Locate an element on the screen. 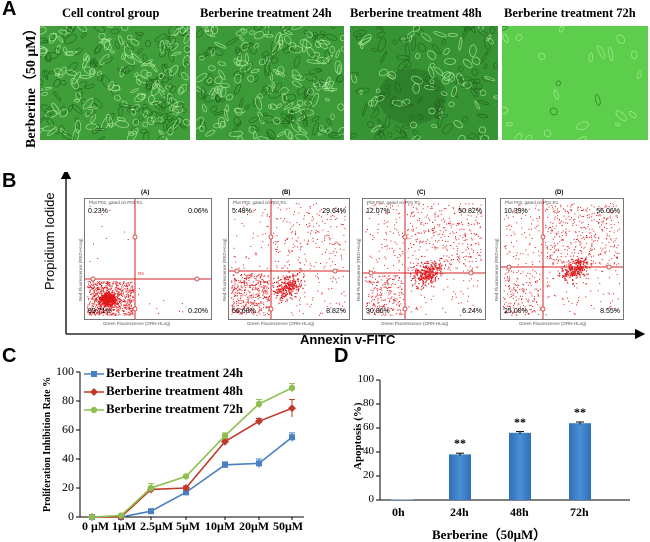  gate-handle is located at coordinates (237, 271).